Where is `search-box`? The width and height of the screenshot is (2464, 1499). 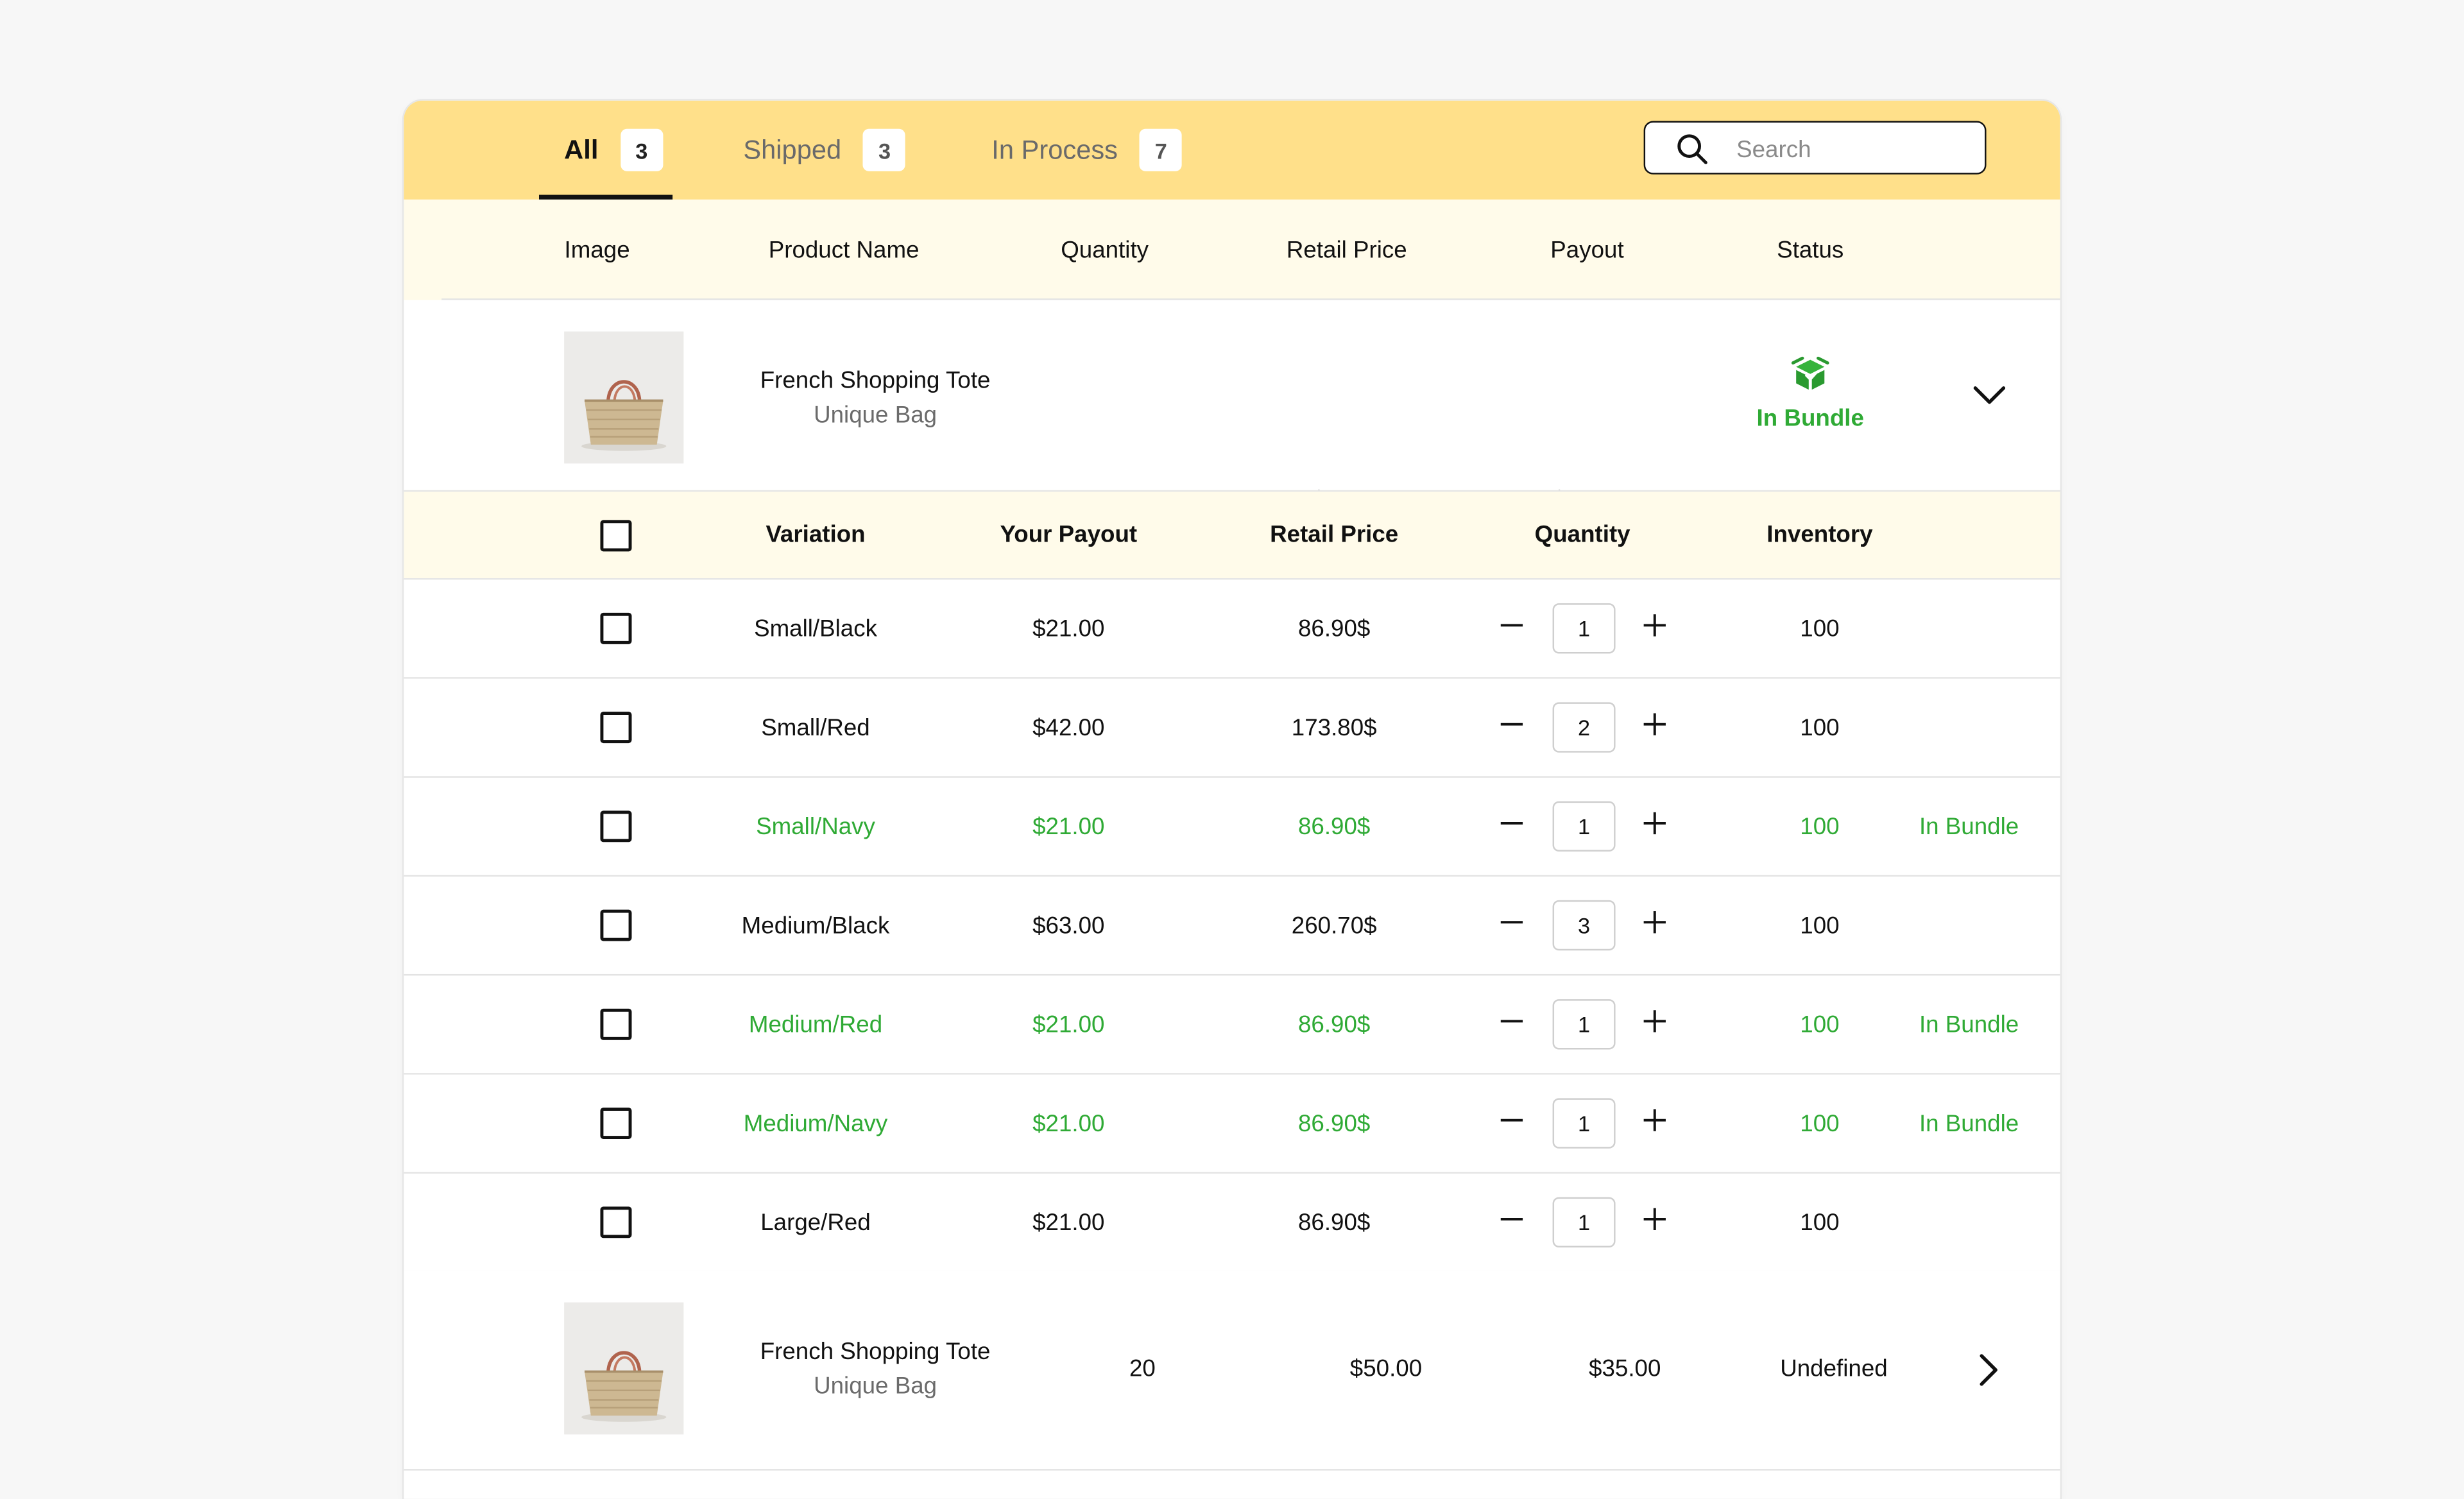
search-box is located at coordinates (1815, 148).